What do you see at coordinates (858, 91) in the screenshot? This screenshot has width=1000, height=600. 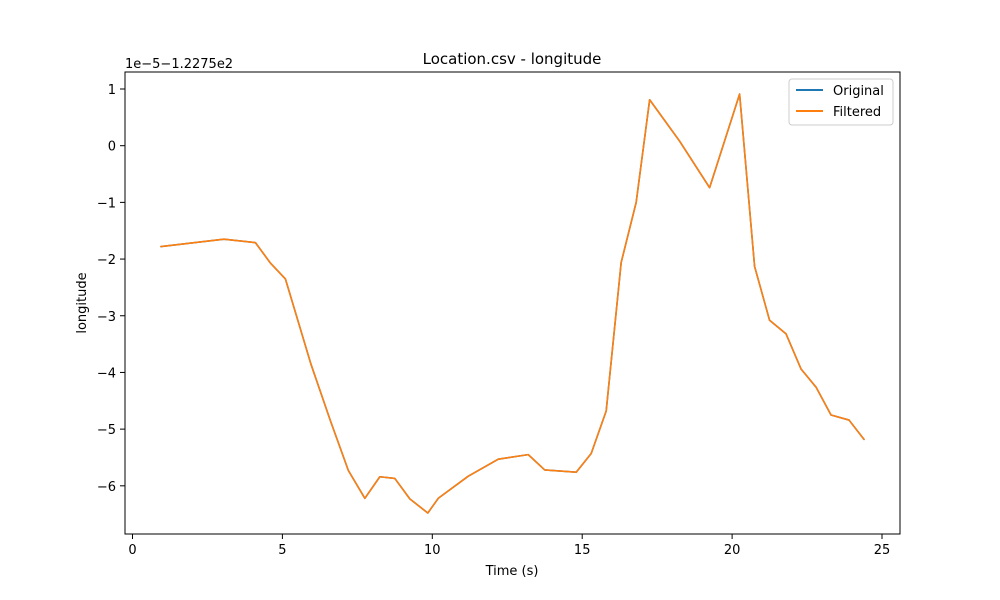 I see `legend-original-label: Original` at bounding box center [858, 91].